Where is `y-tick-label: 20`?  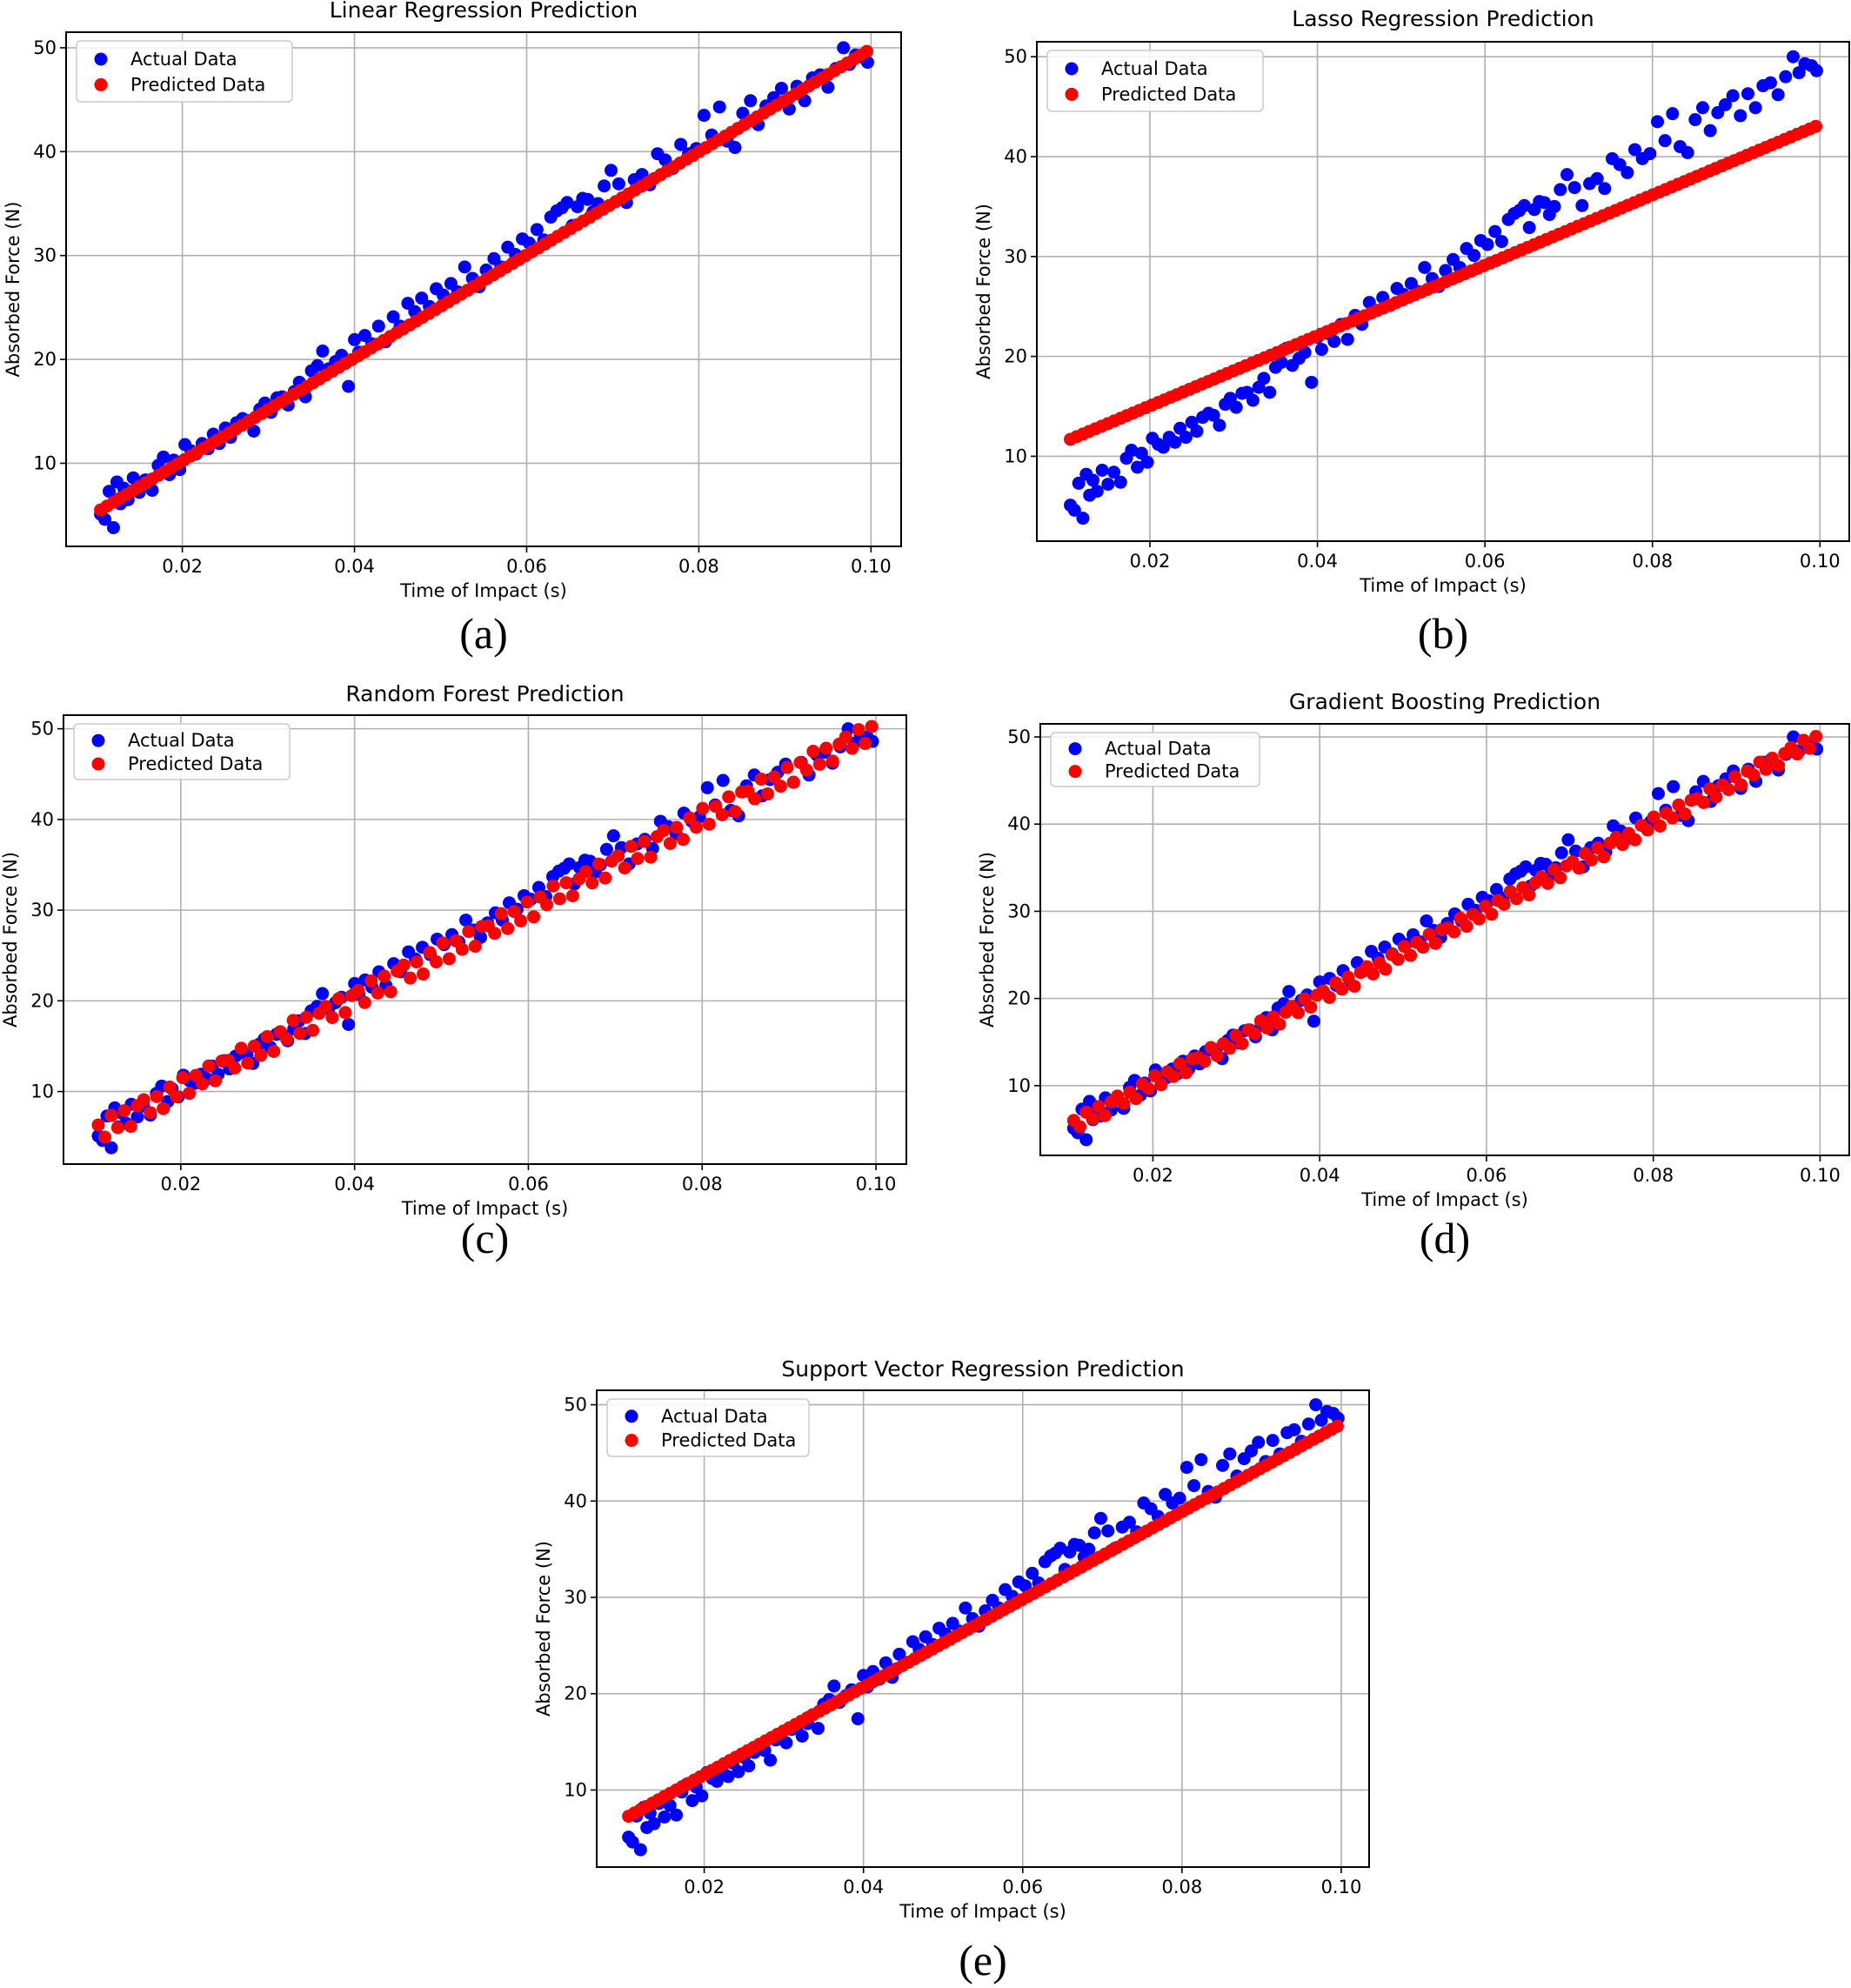 y-tick-label: 20 is located at coordinates (575, 1693).